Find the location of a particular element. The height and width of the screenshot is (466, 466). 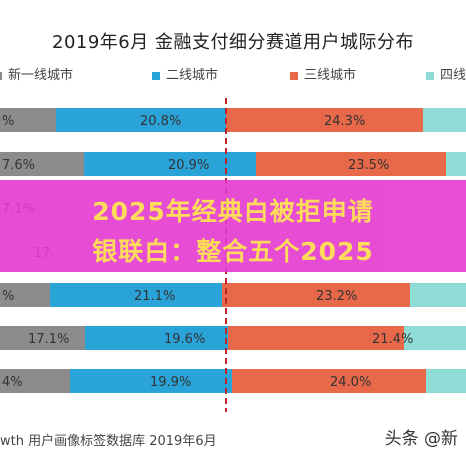

overlay-line-1: 2025年经典白被拒申请 is located at coordinates (233, 211).